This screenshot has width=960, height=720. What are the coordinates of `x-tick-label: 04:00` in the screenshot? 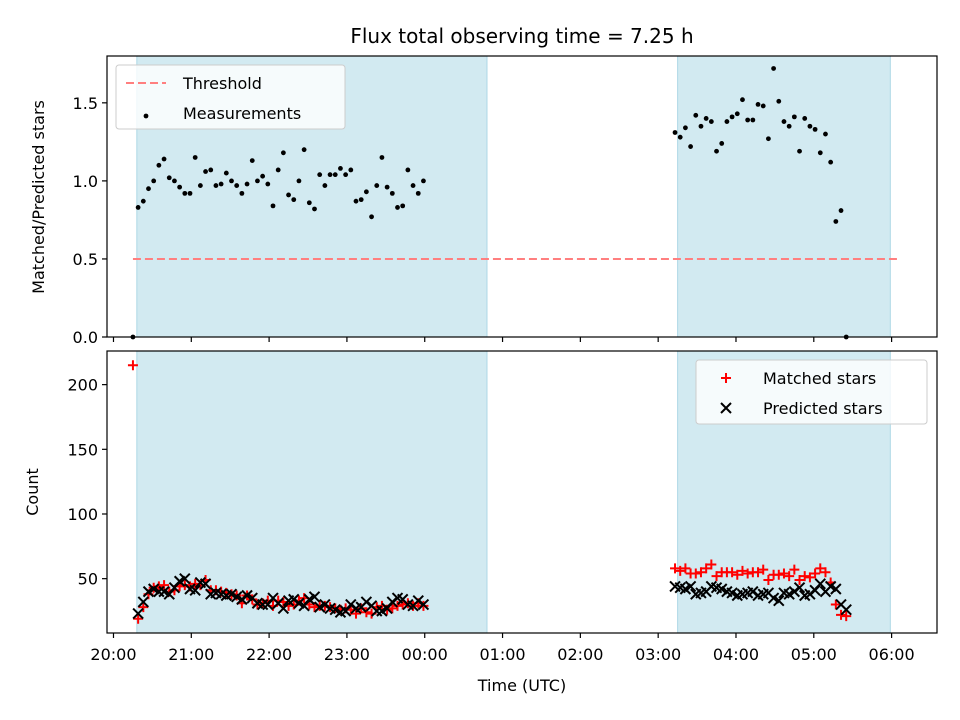 It's located at (736, 654).